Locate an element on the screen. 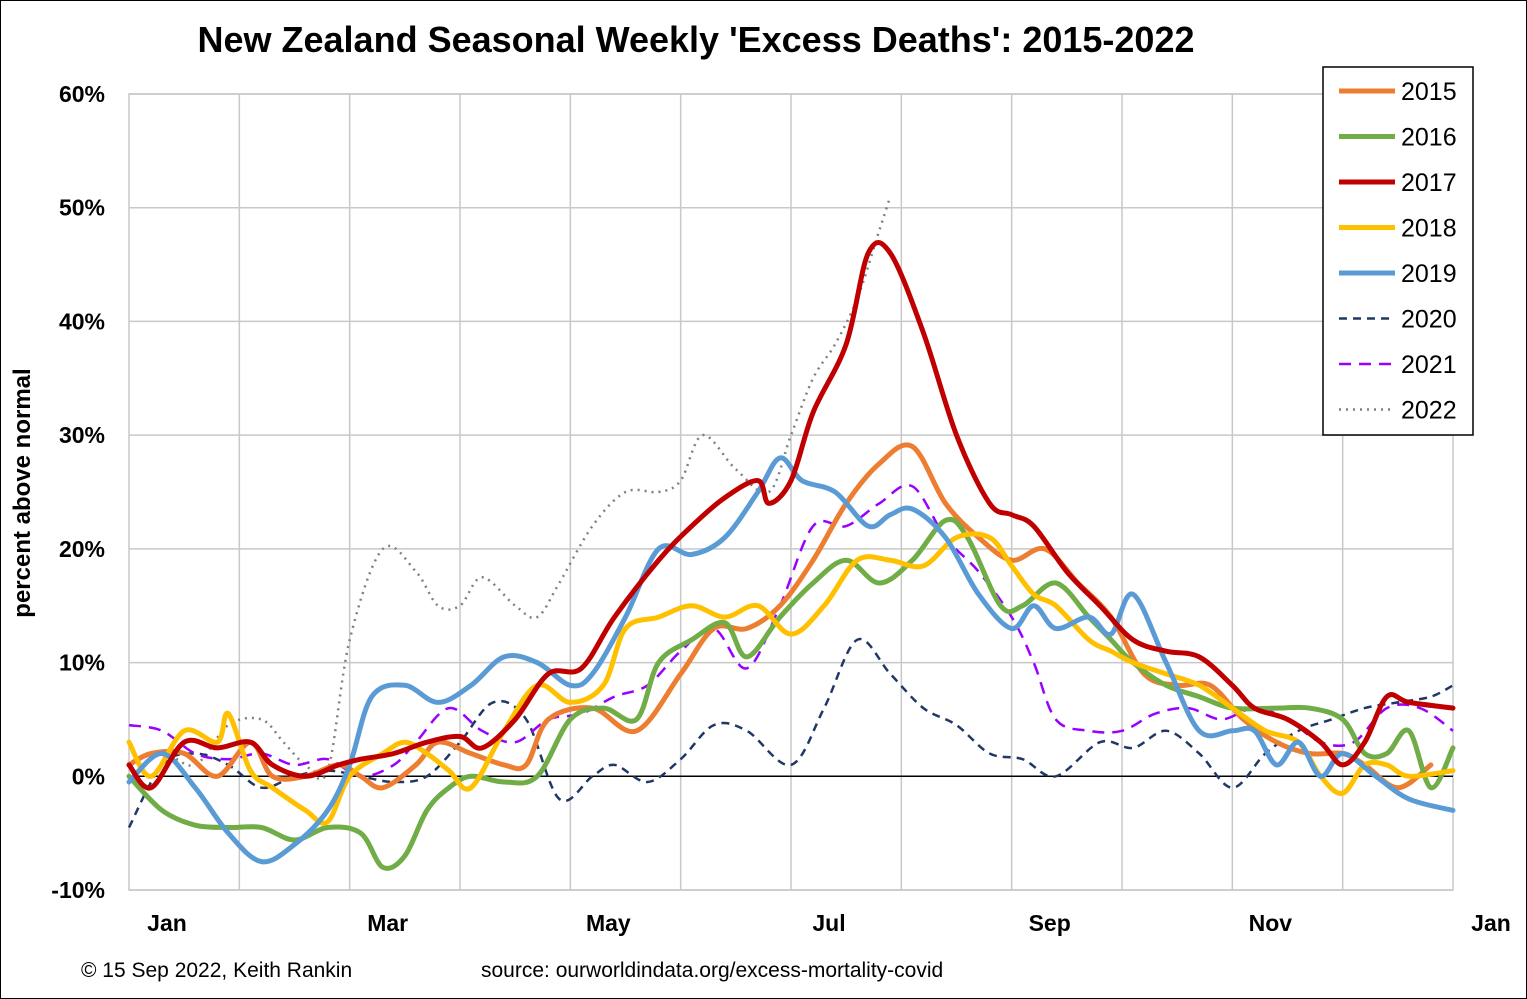 This screenshot has height=999, width=1527. y-tick-label: 50% is located at coordinates (82, 208).